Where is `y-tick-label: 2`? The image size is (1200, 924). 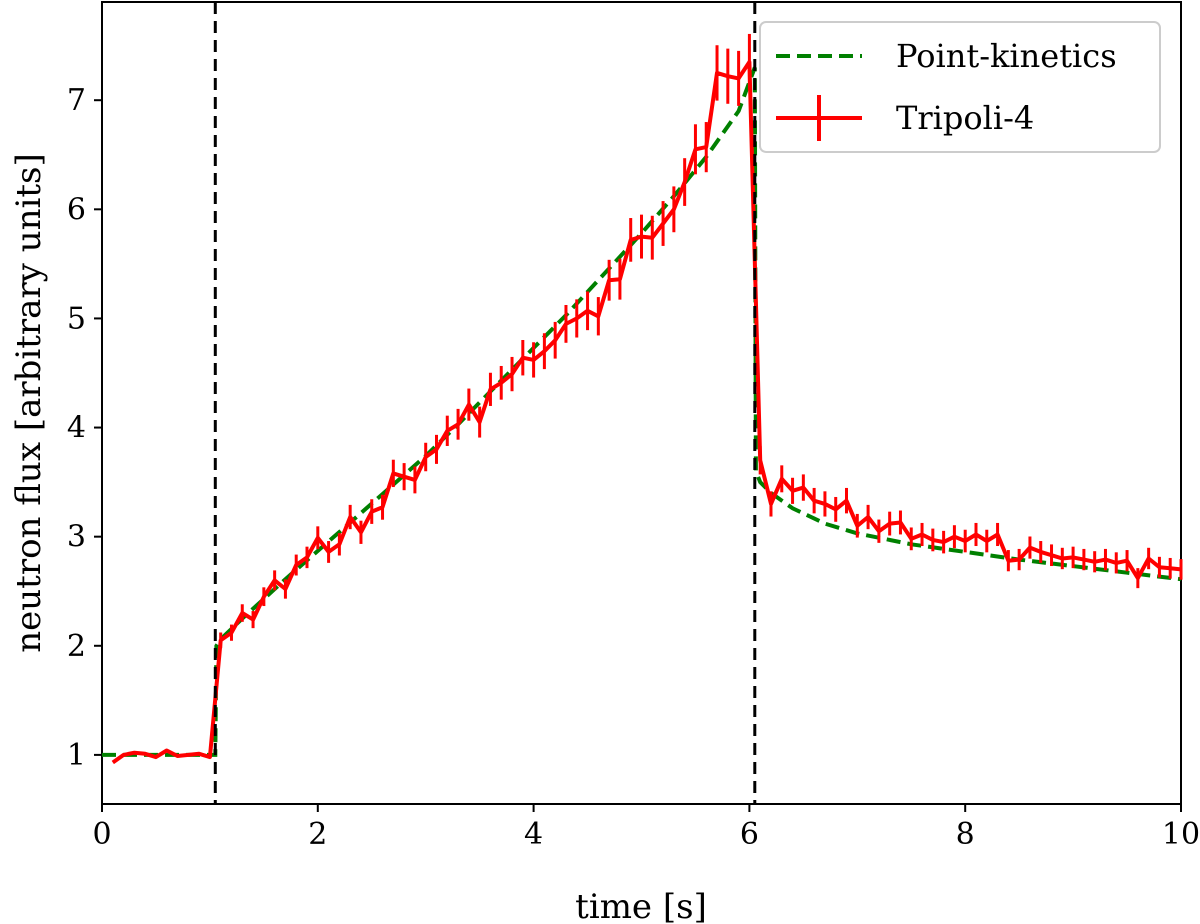 y-tick-label: 2 is located at coordinates (76, 646).